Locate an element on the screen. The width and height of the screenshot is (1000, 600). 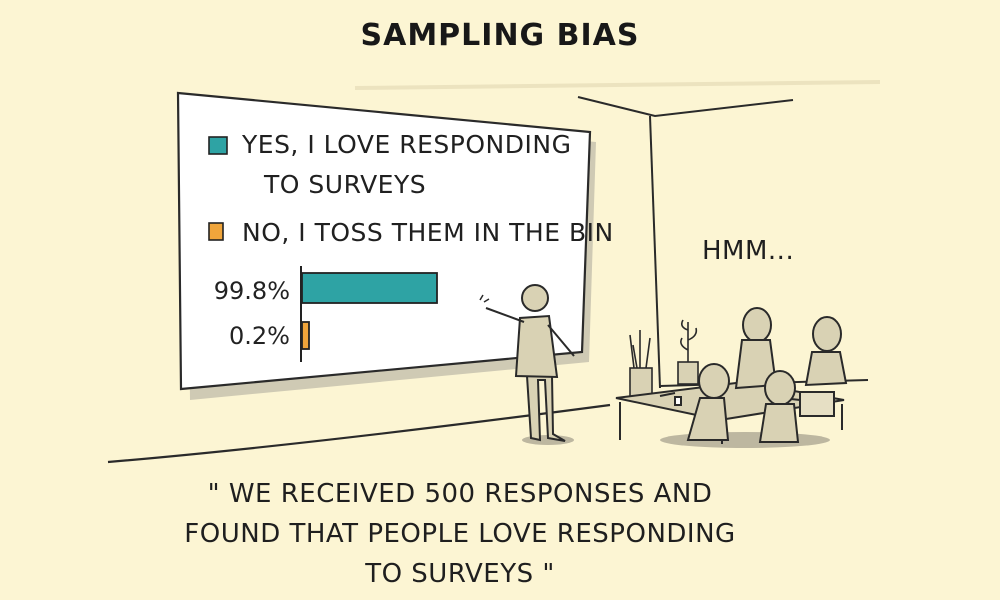
faint-background-line is located at coordinates (617, 85).